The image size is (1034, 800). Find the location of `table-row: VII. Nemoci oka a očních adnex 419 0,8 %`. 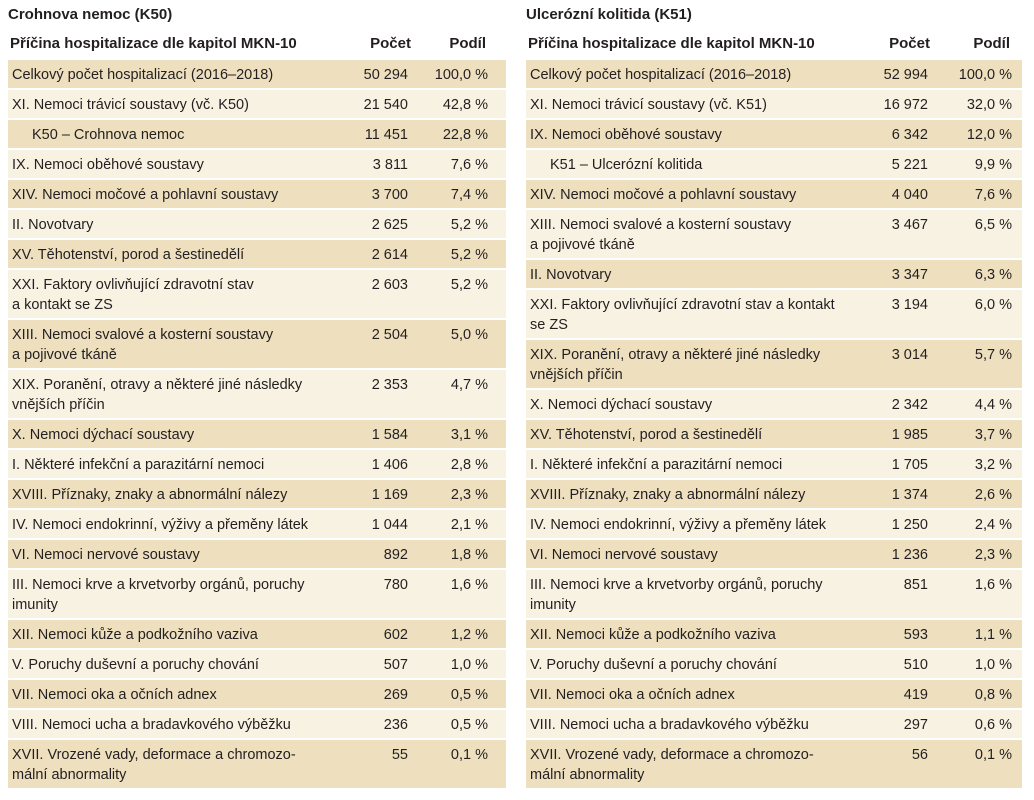

table-row: VII. Nemoci oka a očních adnex 419 0,8 % is located at coordinates (774, 695).